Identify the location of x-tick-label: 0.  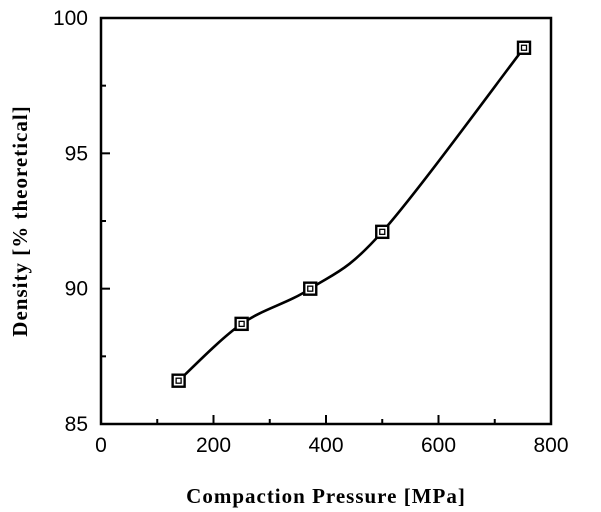
(101, 445).